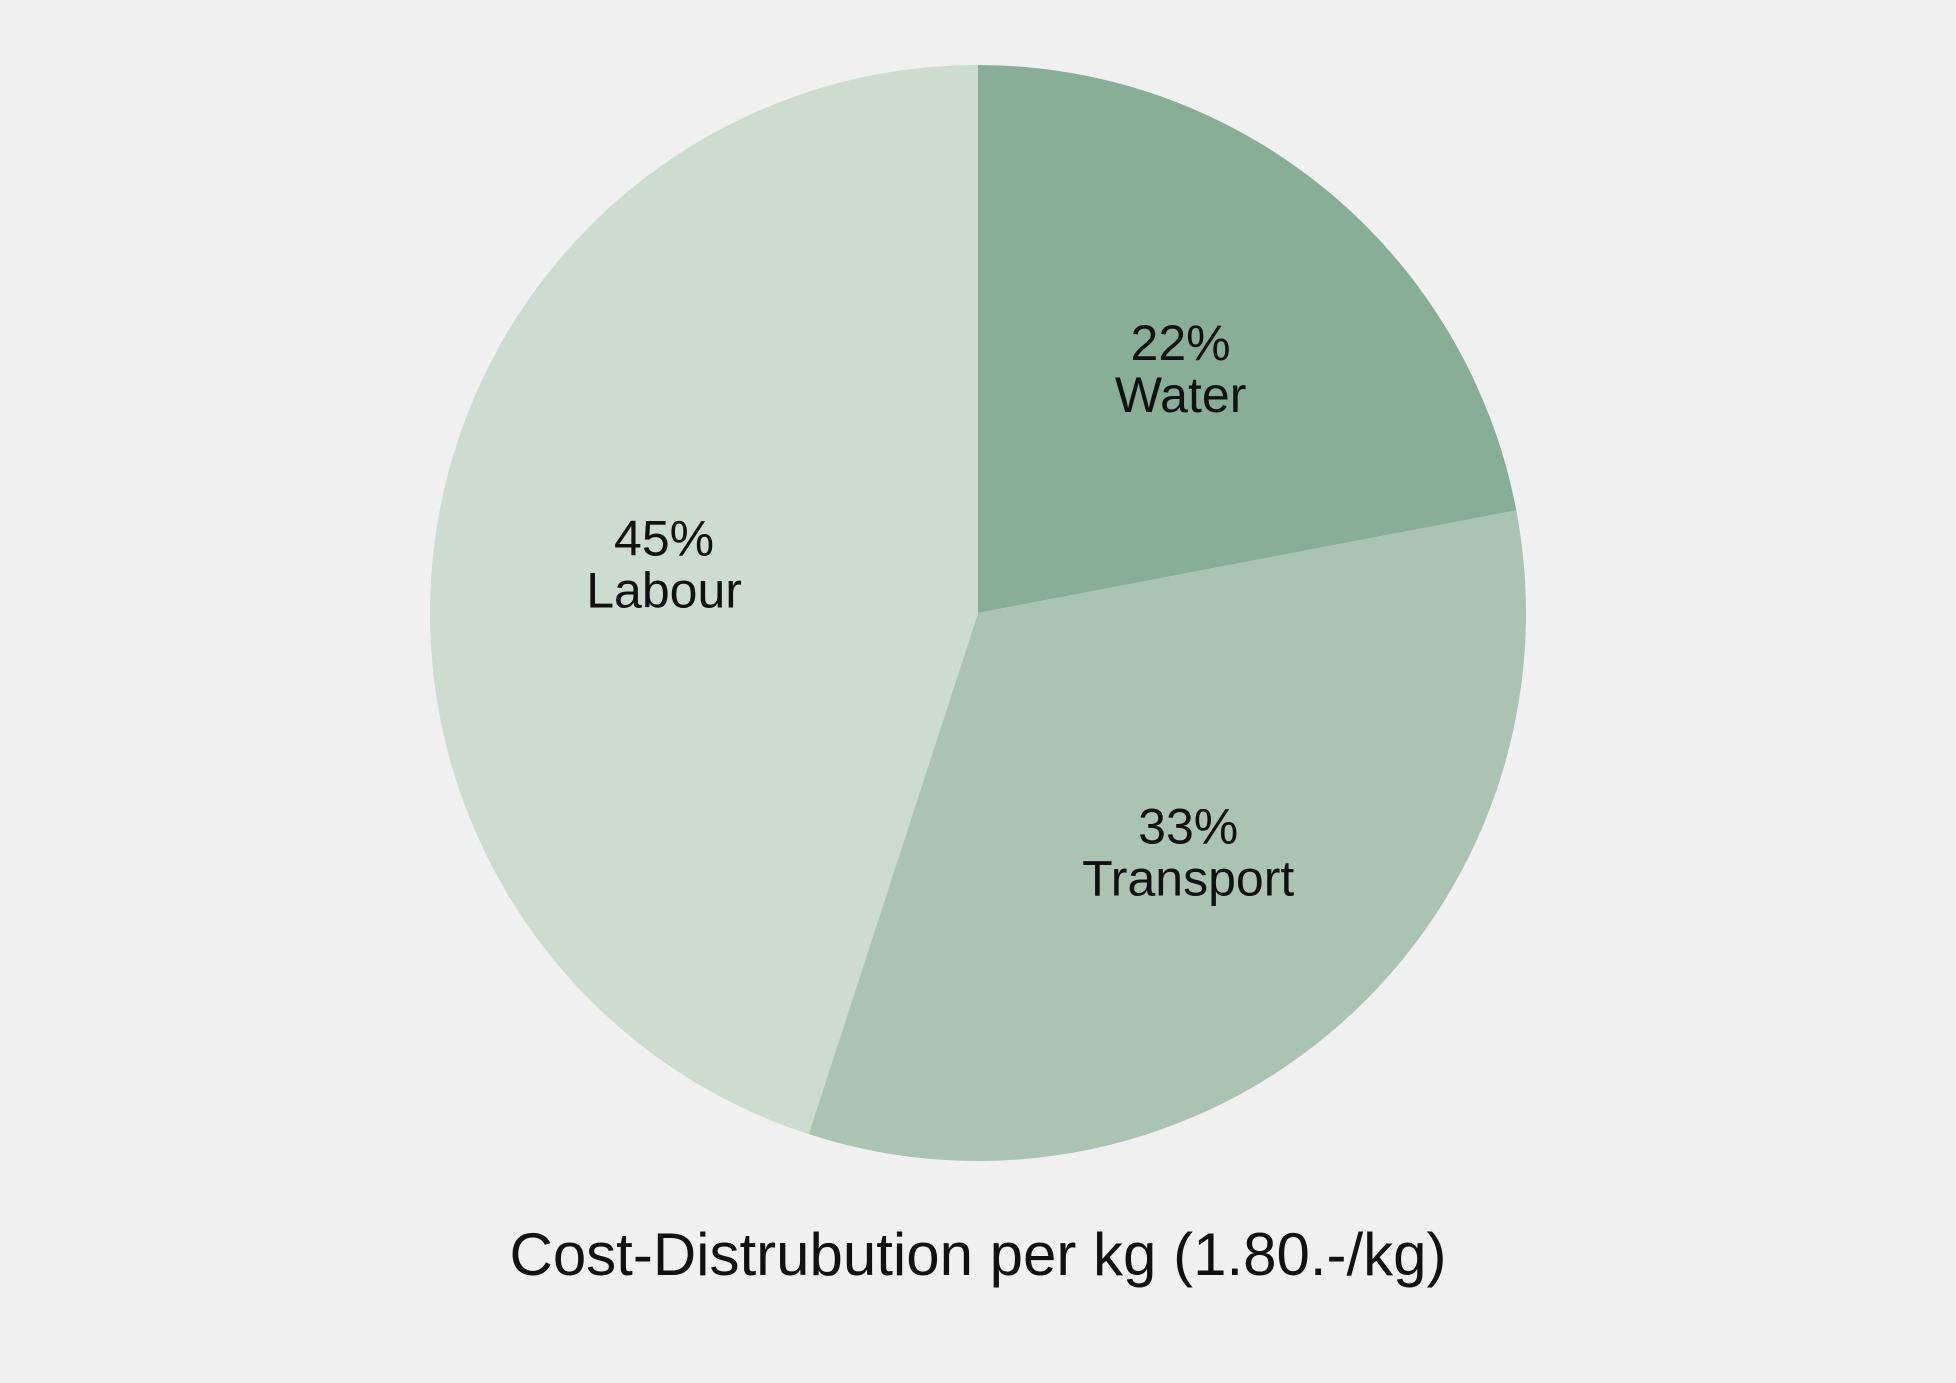 The image size is (1956, 1383). I want to click on slice-name-labour: Labour, so click(664, 590).